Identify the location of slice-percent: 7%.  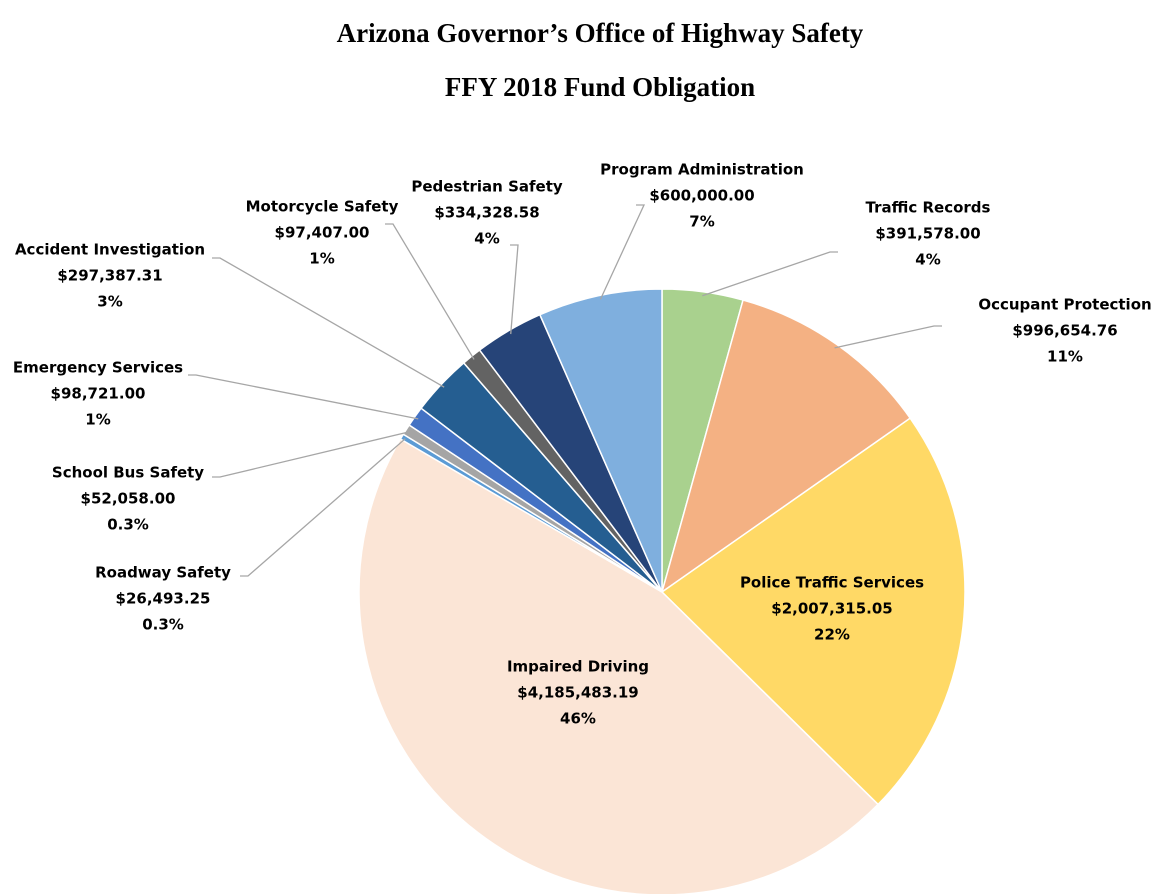
(701, 222).